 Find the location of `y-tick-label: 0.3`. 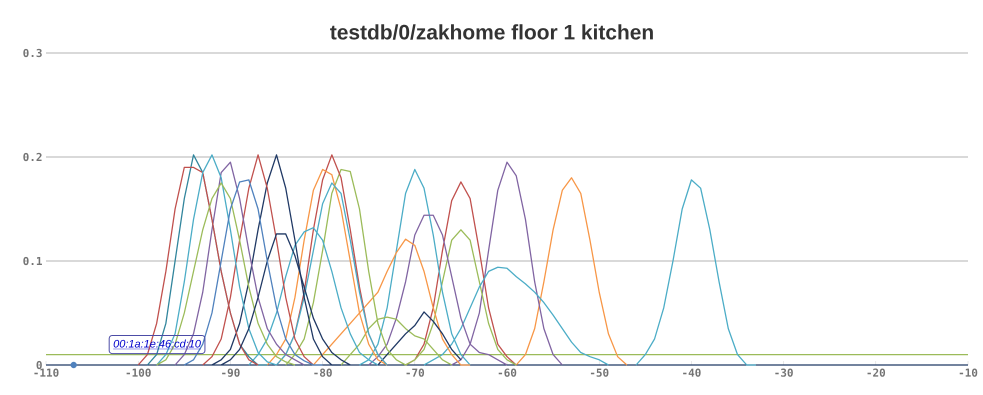

y-tick-label: 0.3 is located at coordinates (32, 53).